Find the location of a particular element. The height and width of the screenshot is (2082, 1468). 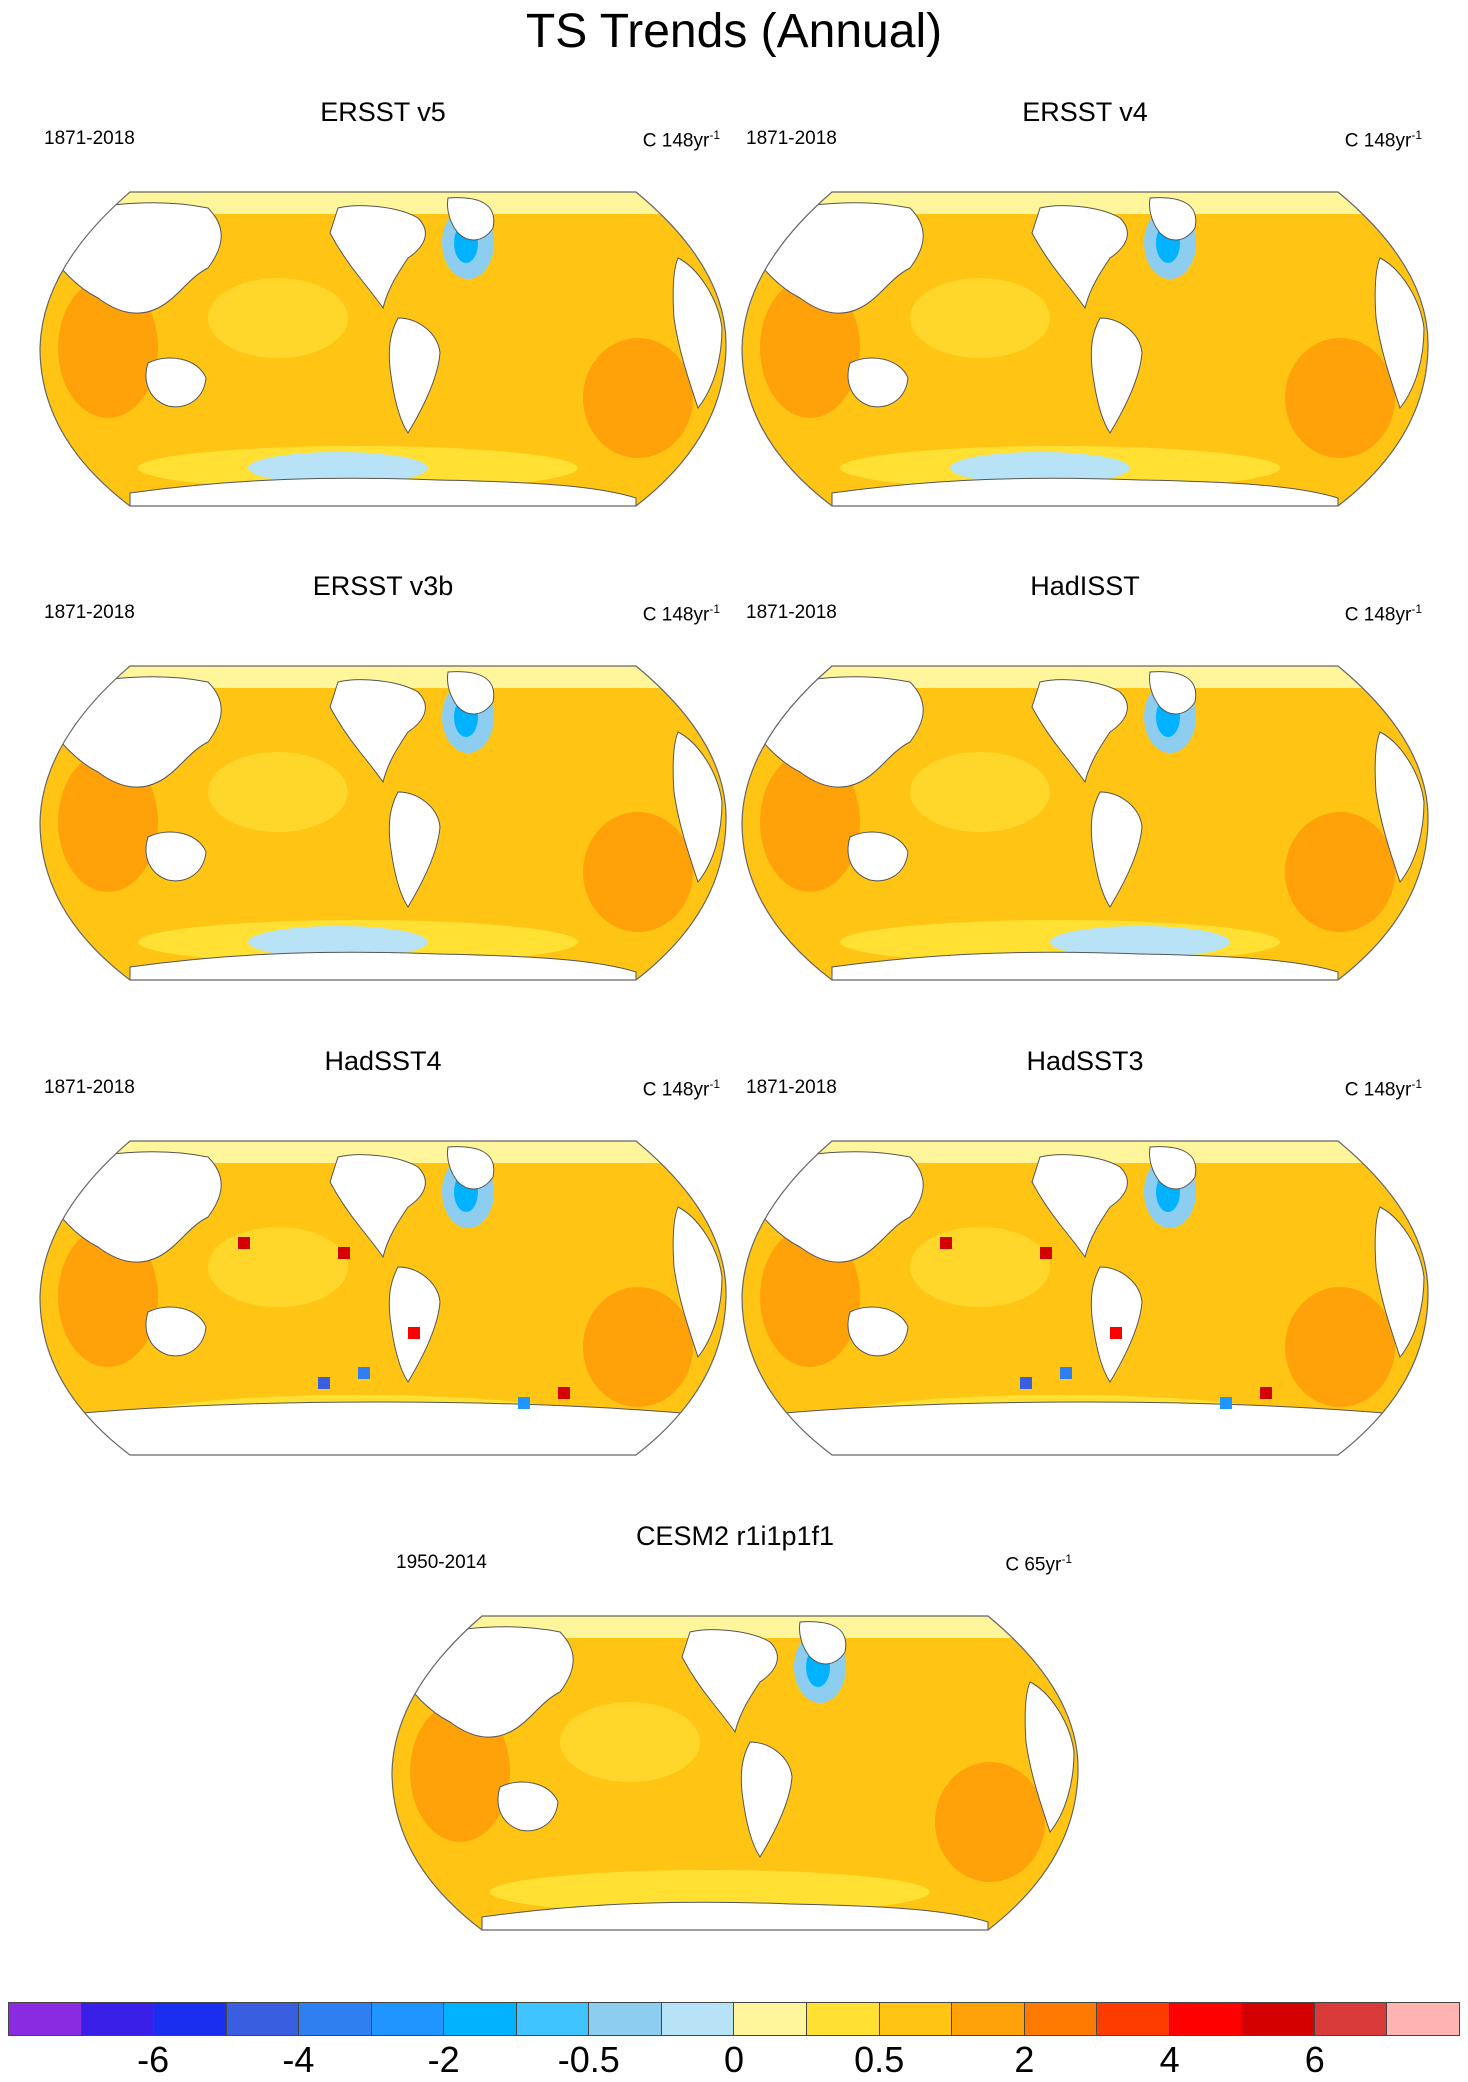

colorbar-tick-label: 6 is located at coordinates (1314, 2059).